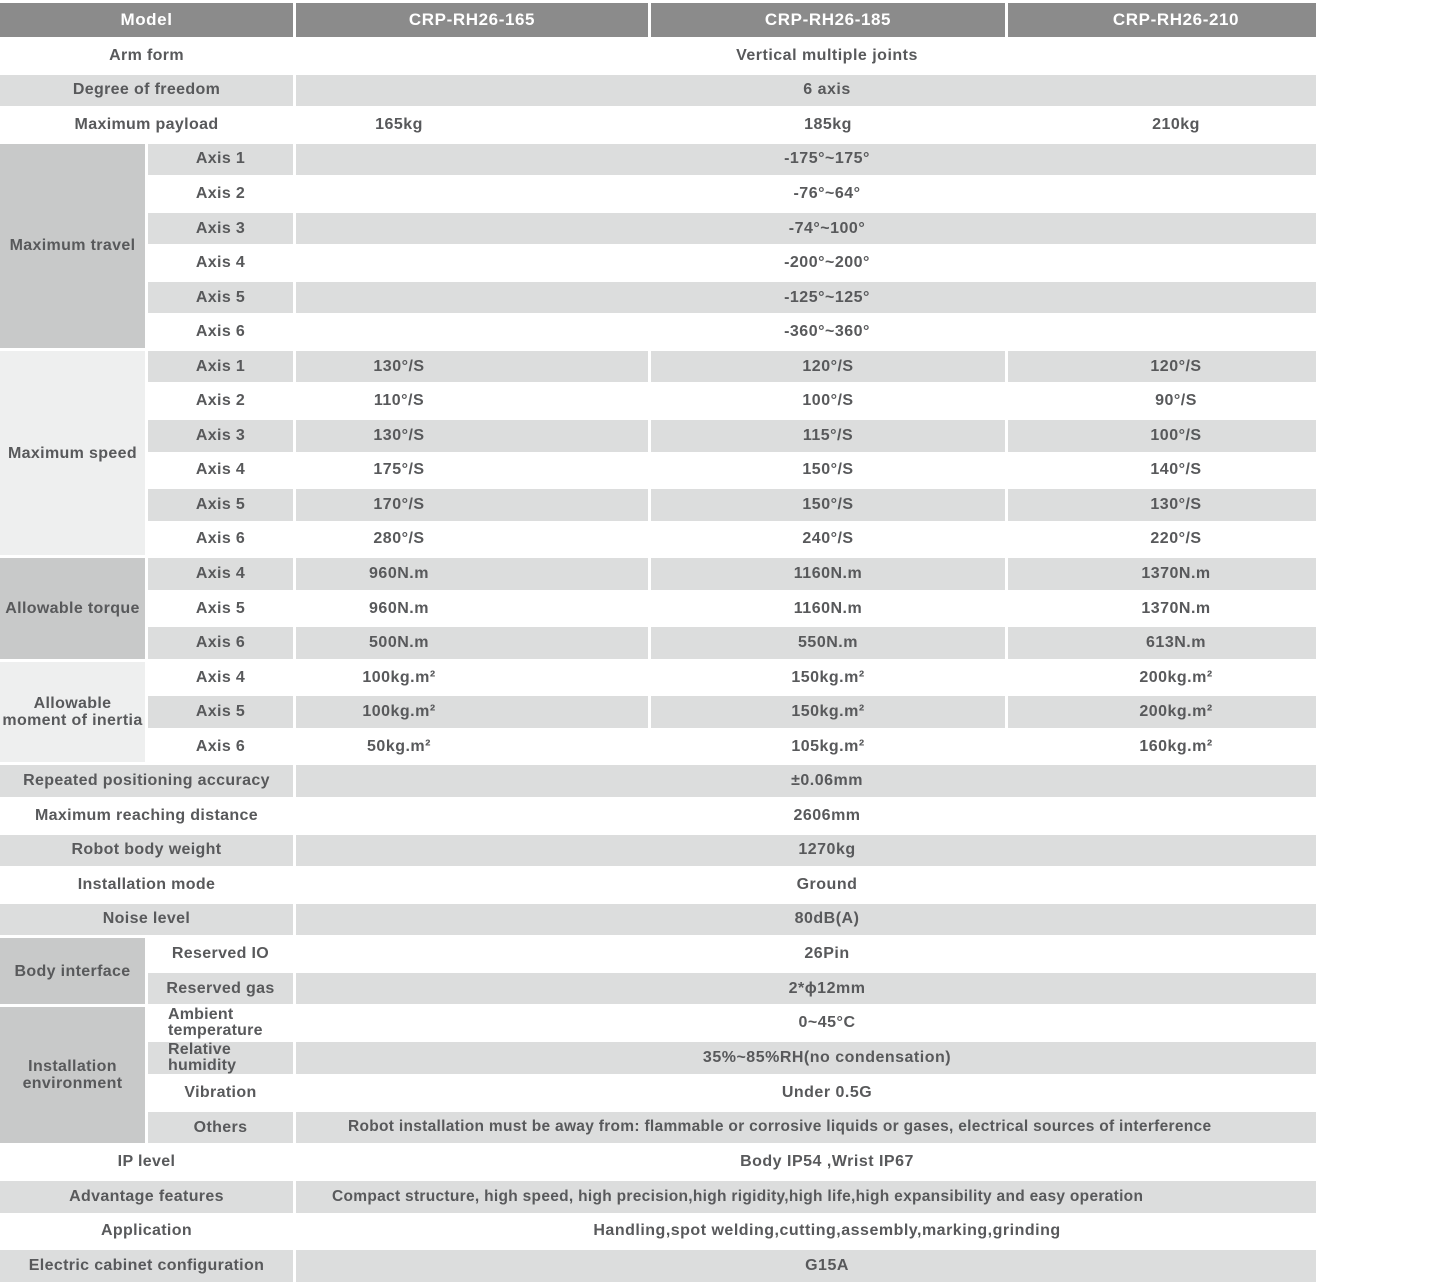 This screenshot has height=1285, width=1442. I want to click on model-column-header-185: CRP-RH26-185, so click(828, 20).